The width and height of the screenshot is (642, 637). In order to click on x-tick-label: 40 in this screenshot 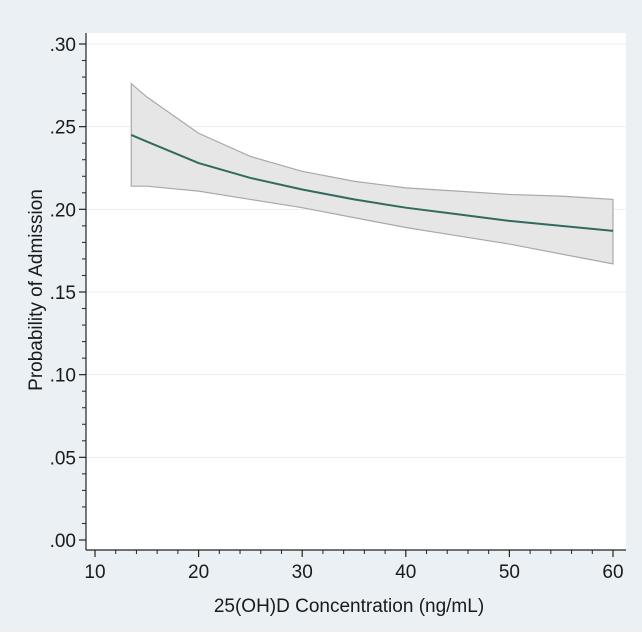, I will do `click(405, 572)`.